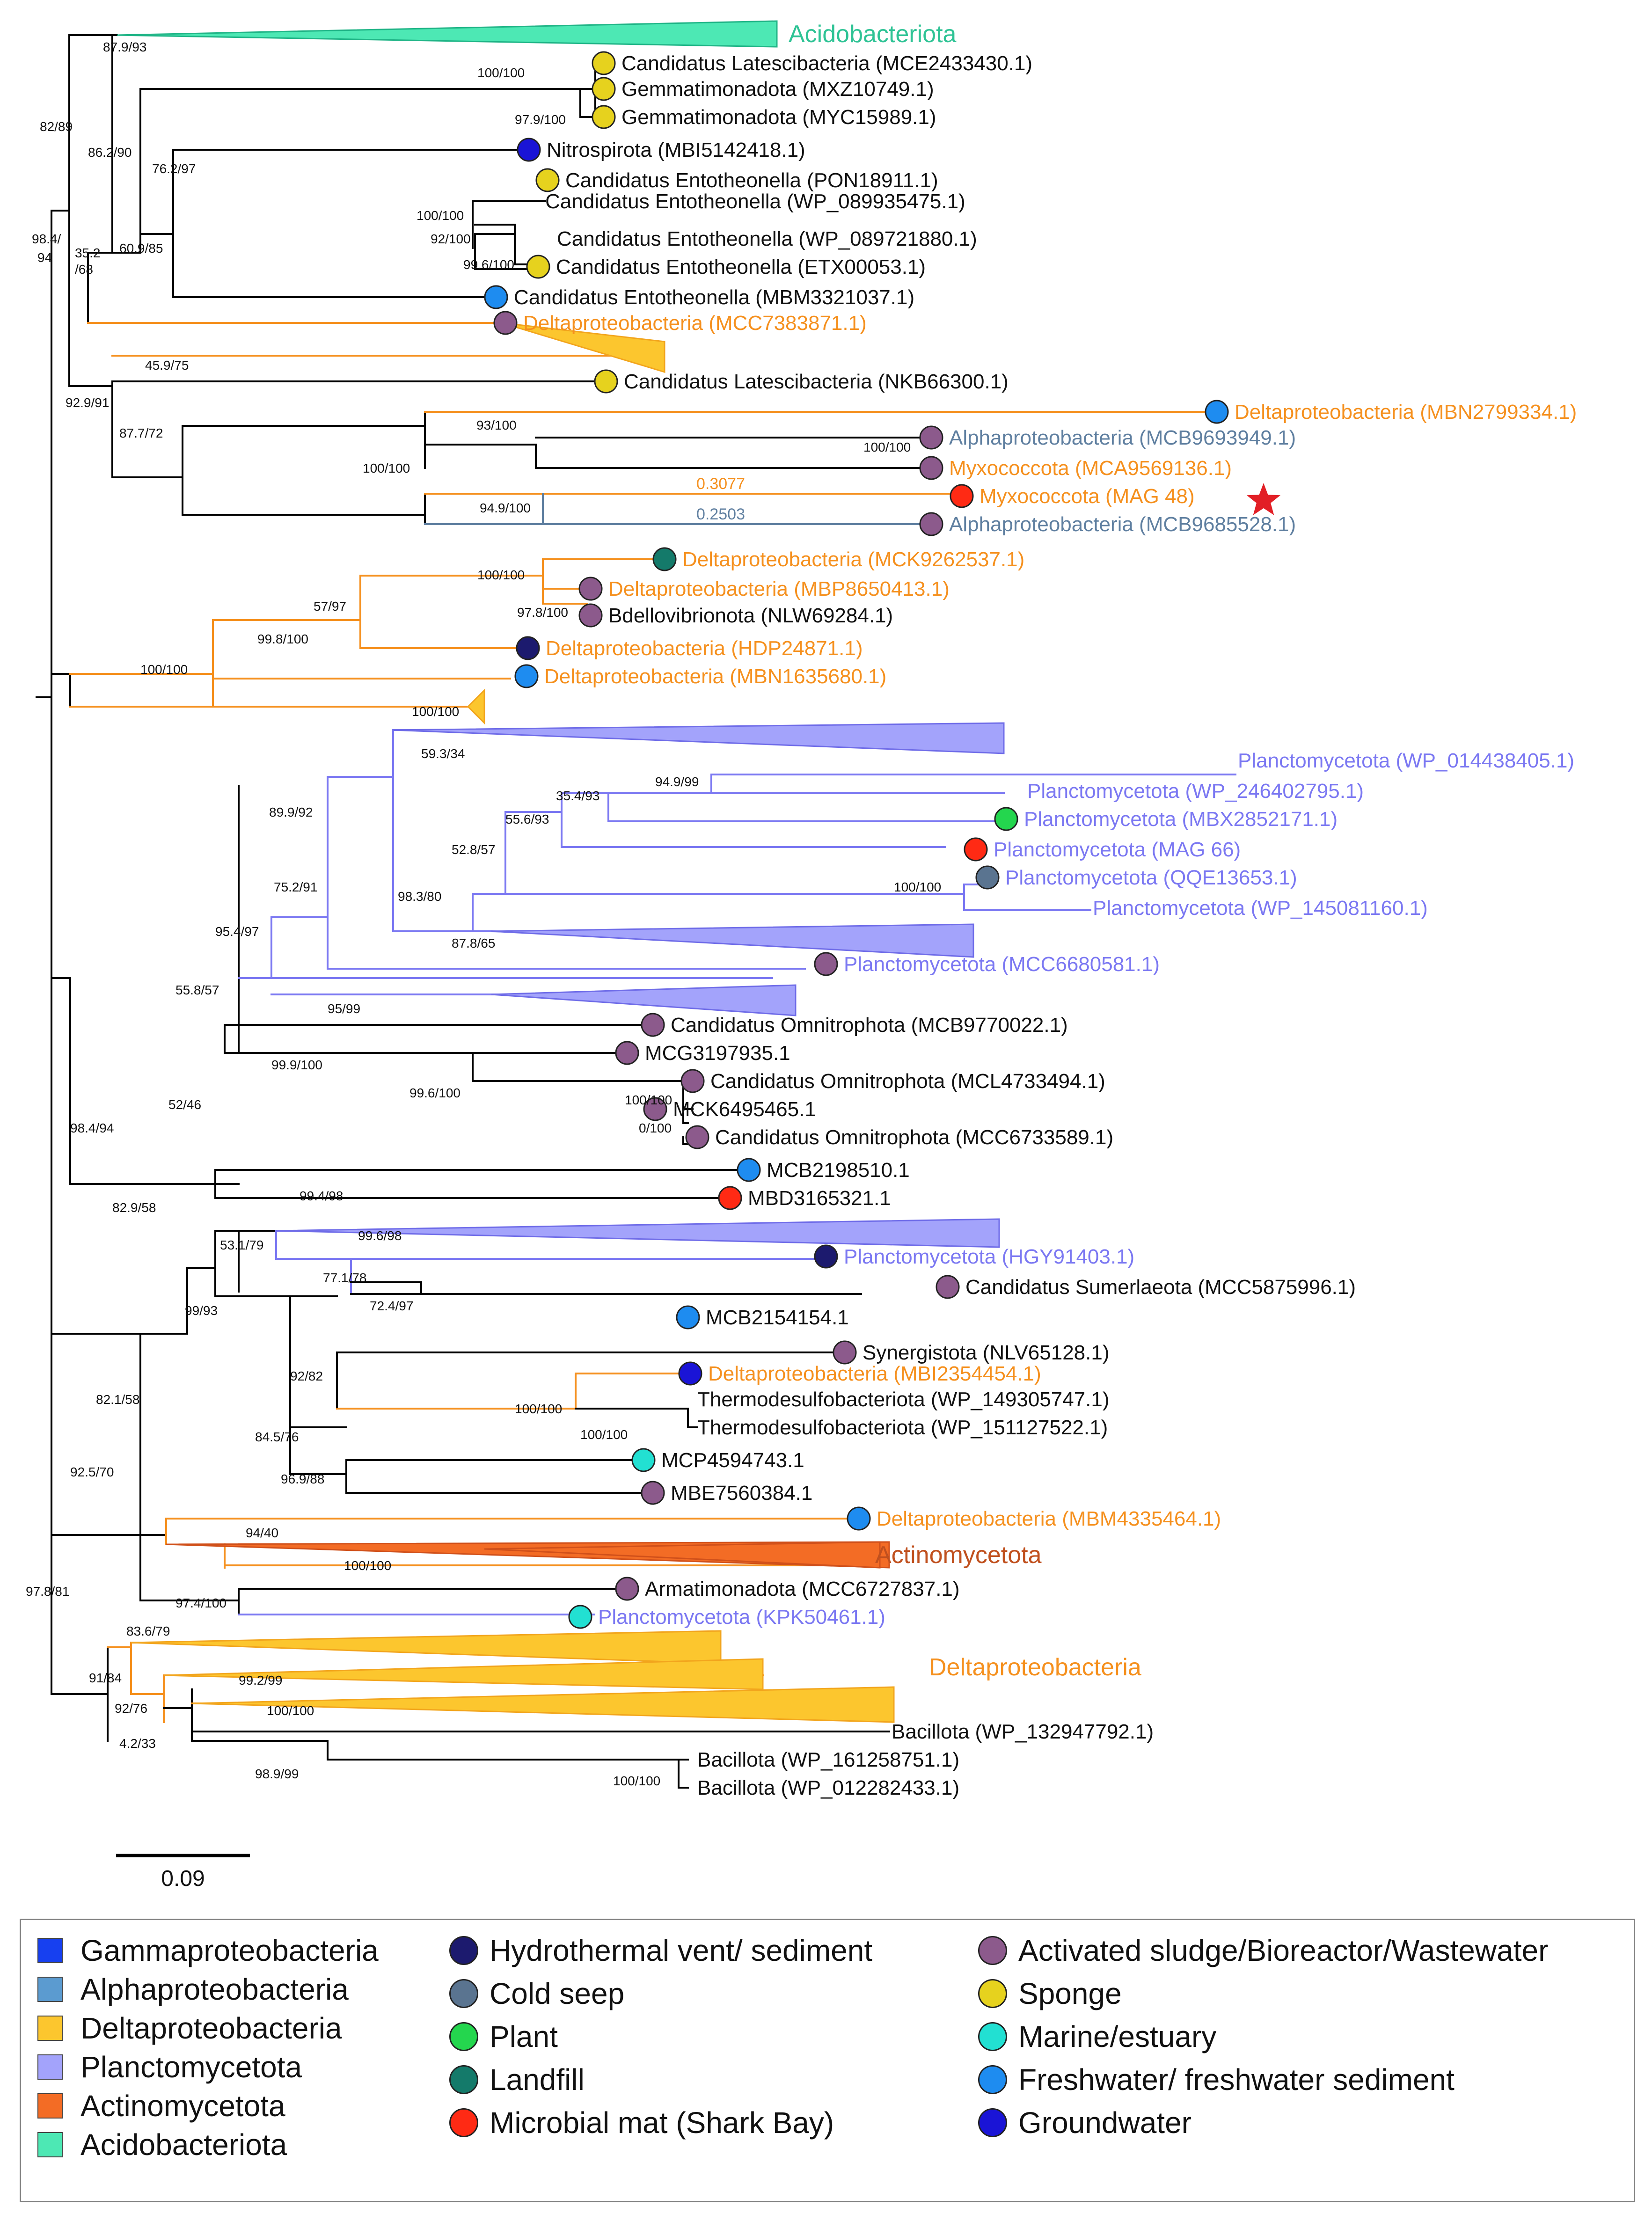 The height and width of the screenshot is (2221, 1652). What do you see at coordinates (1284, 1950) in the screenshot?
I see `legend-label: Activated sludge/Bioreactor/Wastewater` at bounding box center [1284, 1950].